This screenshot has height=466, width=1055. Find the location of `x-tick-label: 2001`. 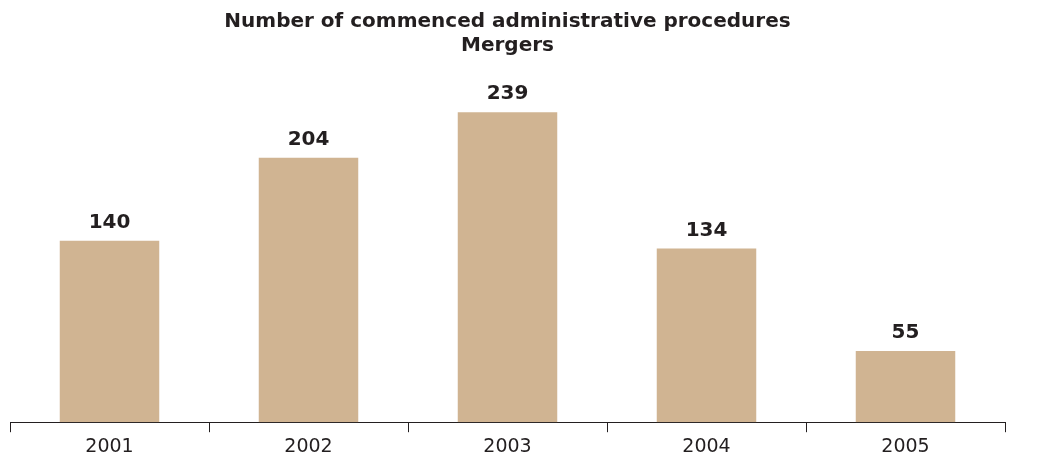

x-tick-label: 2001 is located at coordinates (109, 444).